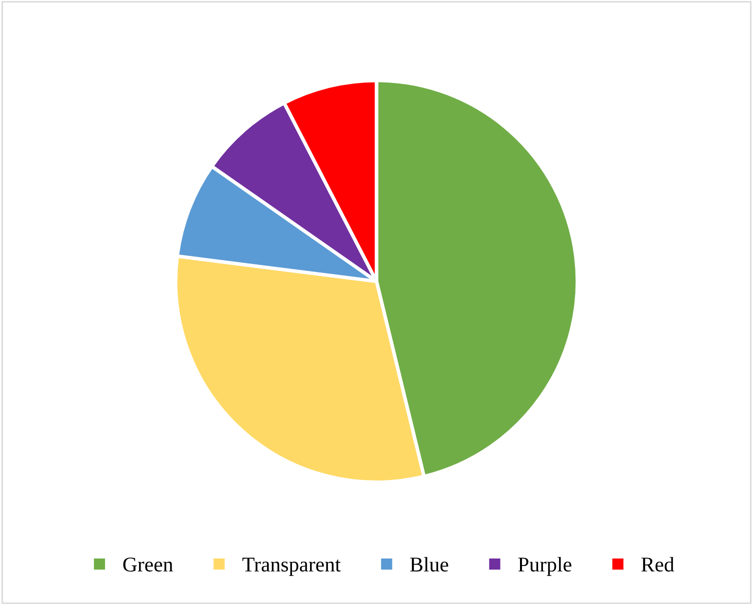  I want to click on legend-label: Transparent, so click(291, 567).